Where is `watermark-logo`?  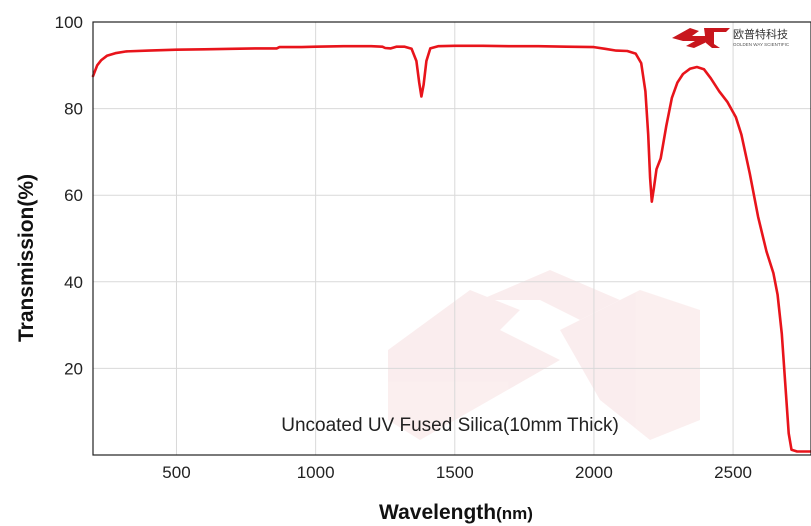
watermark-logo is located at coordinates (544, 355).